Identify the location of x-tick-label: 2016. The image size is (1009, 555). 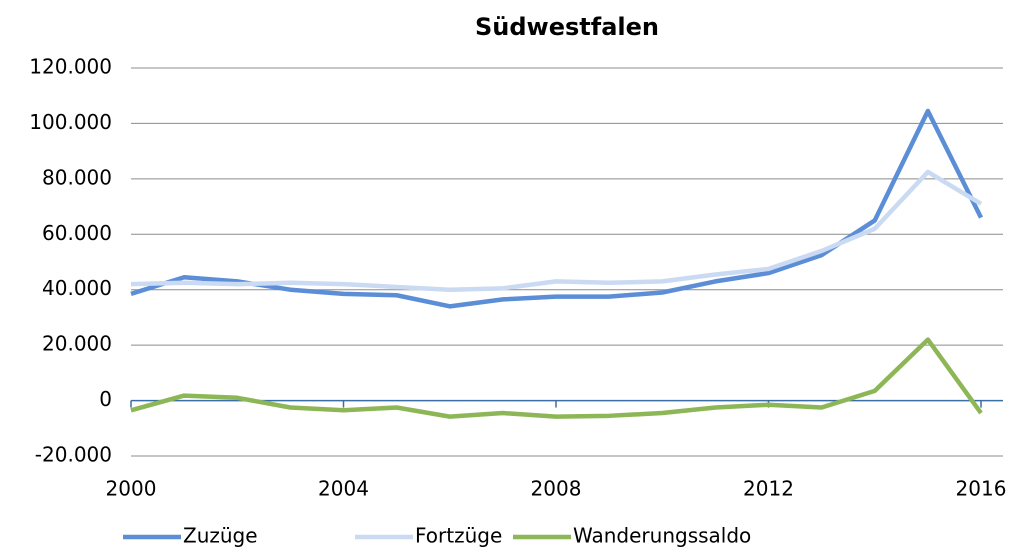
(981, 489).